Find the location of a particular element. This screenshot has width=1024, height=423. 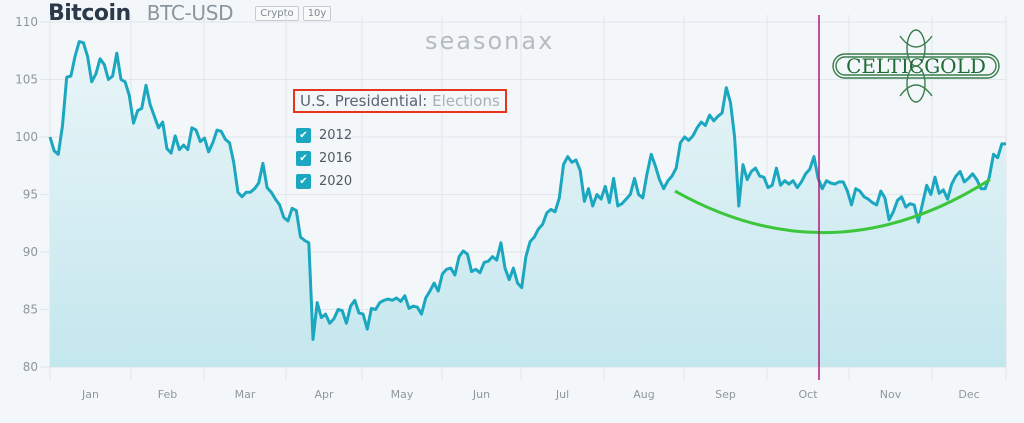

svg-text: Feb is located at coordinates (167, 394).